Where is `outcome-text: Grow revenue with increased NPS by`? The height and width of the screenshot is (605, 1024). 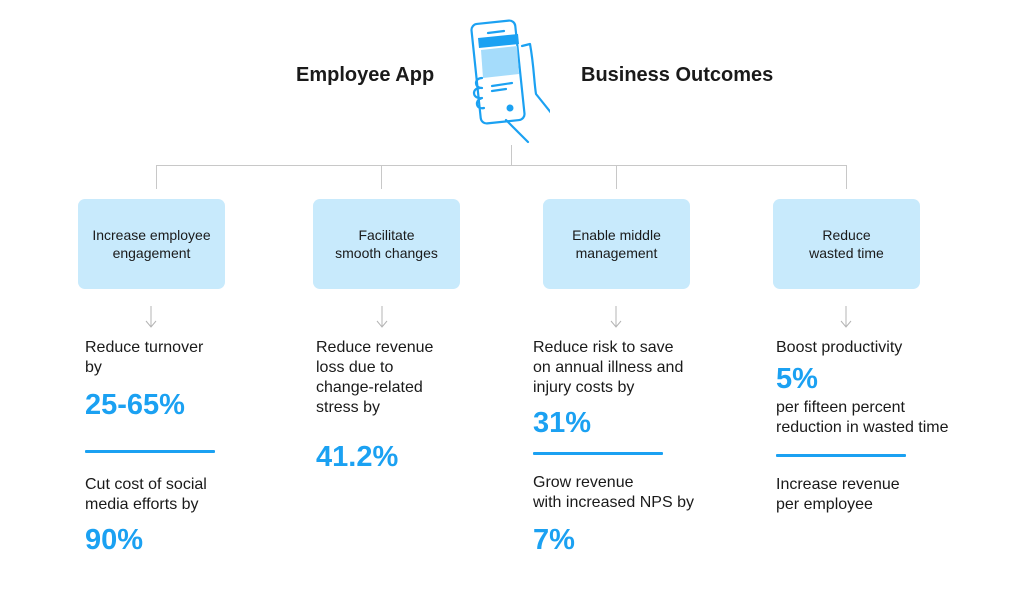 outcome-text: Grow revenue with increased NPS by is located at coordinates (613, 492).